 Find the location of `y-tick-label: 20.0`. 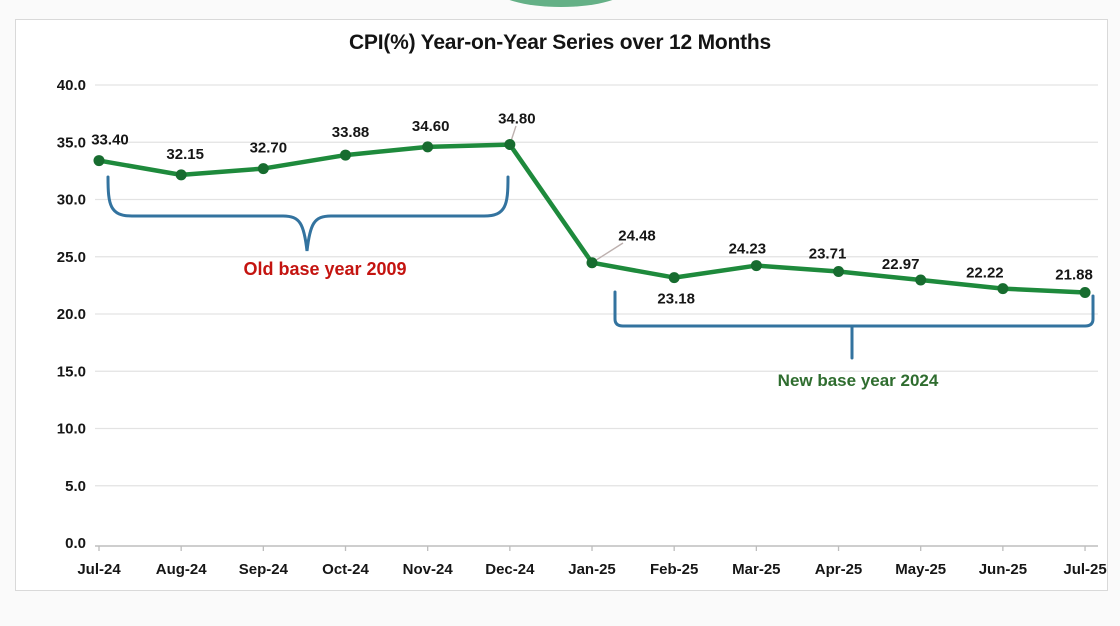

y-tick-label: 20.0 is located at coordinates (71, 314).